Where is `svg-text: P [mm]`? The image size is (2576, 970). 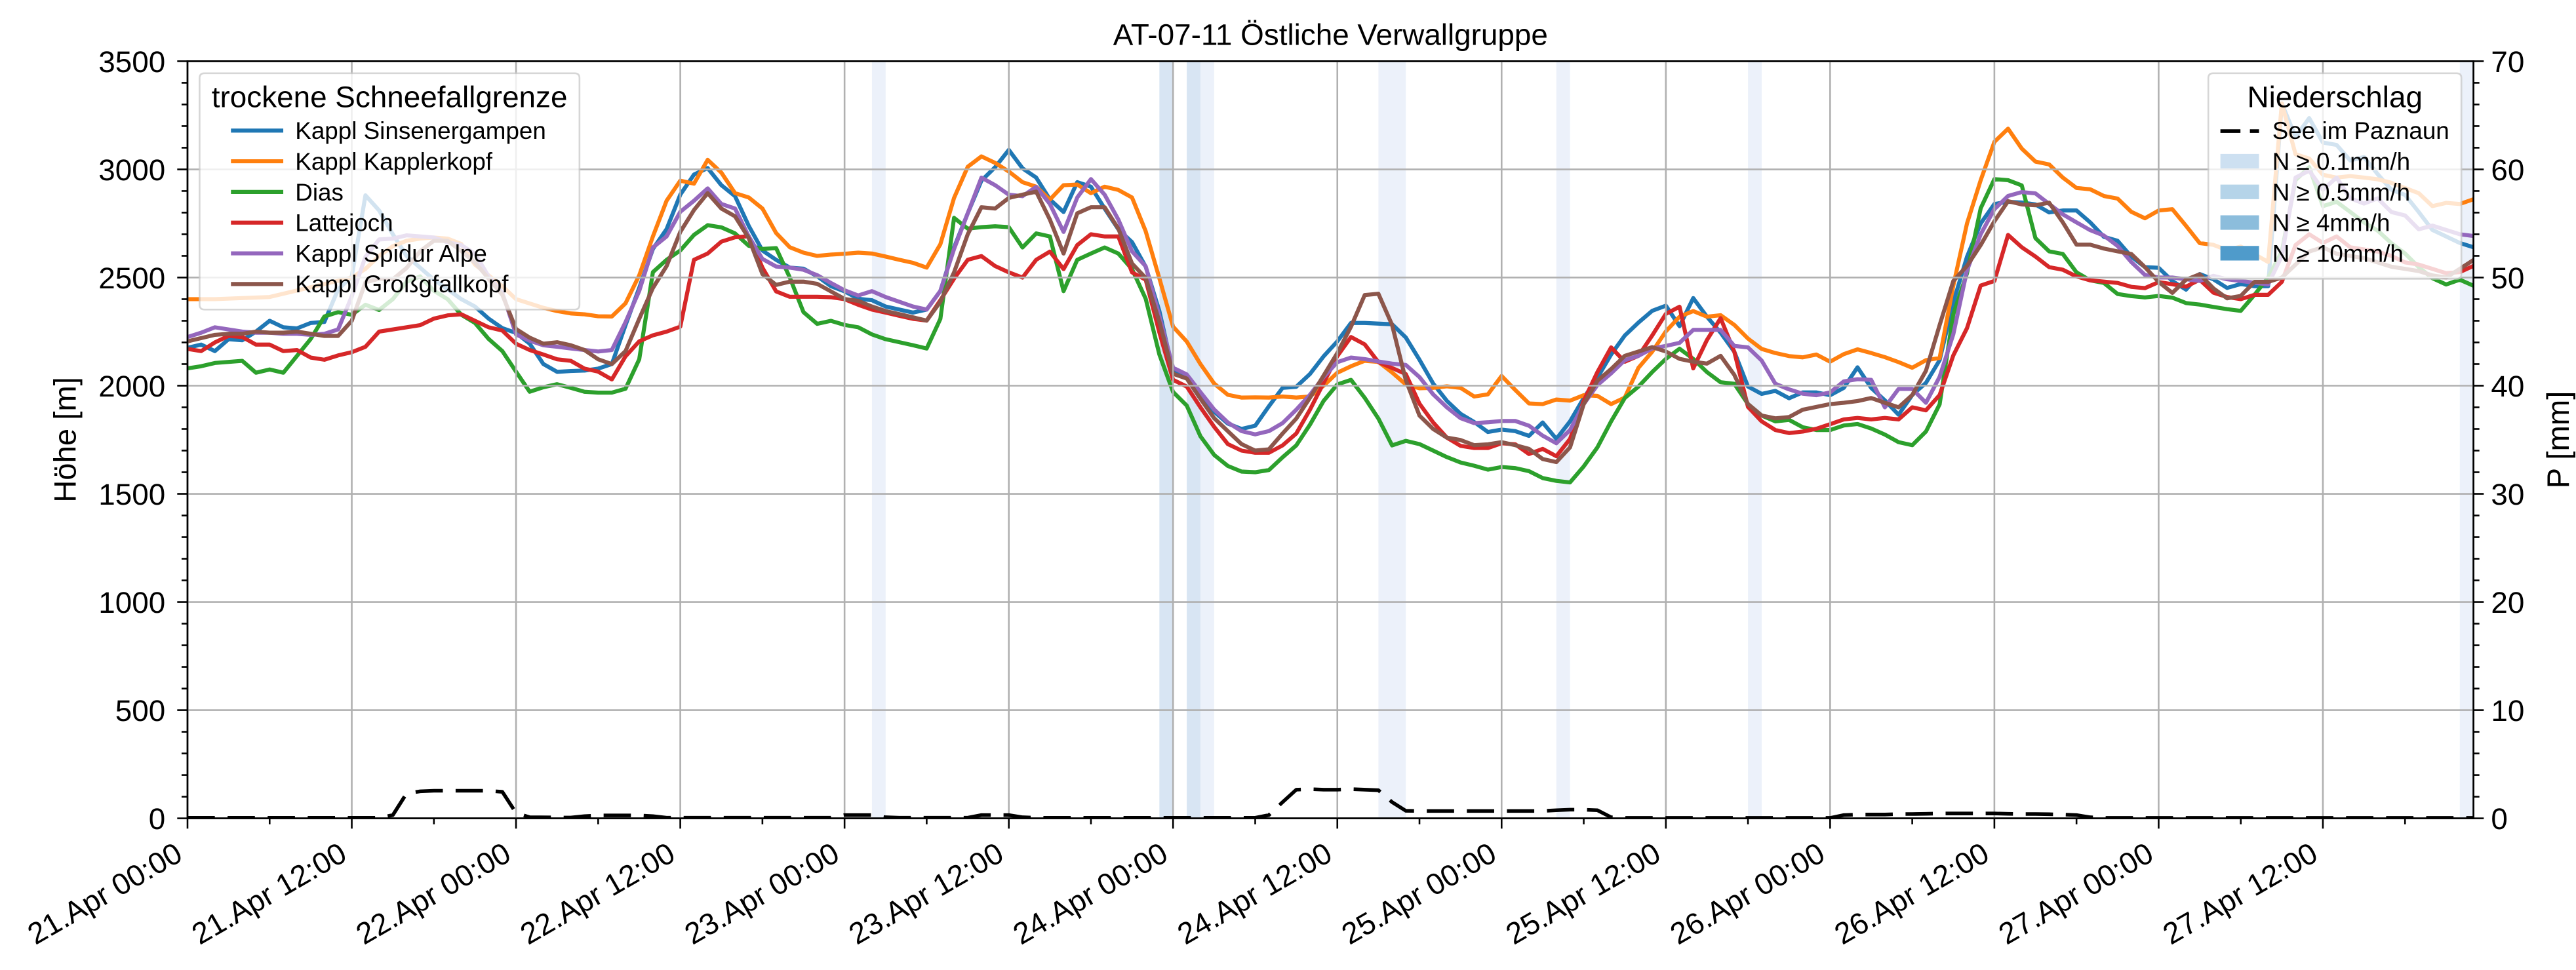 svg-text: P [mm] is located at coordinates (2558, 440).